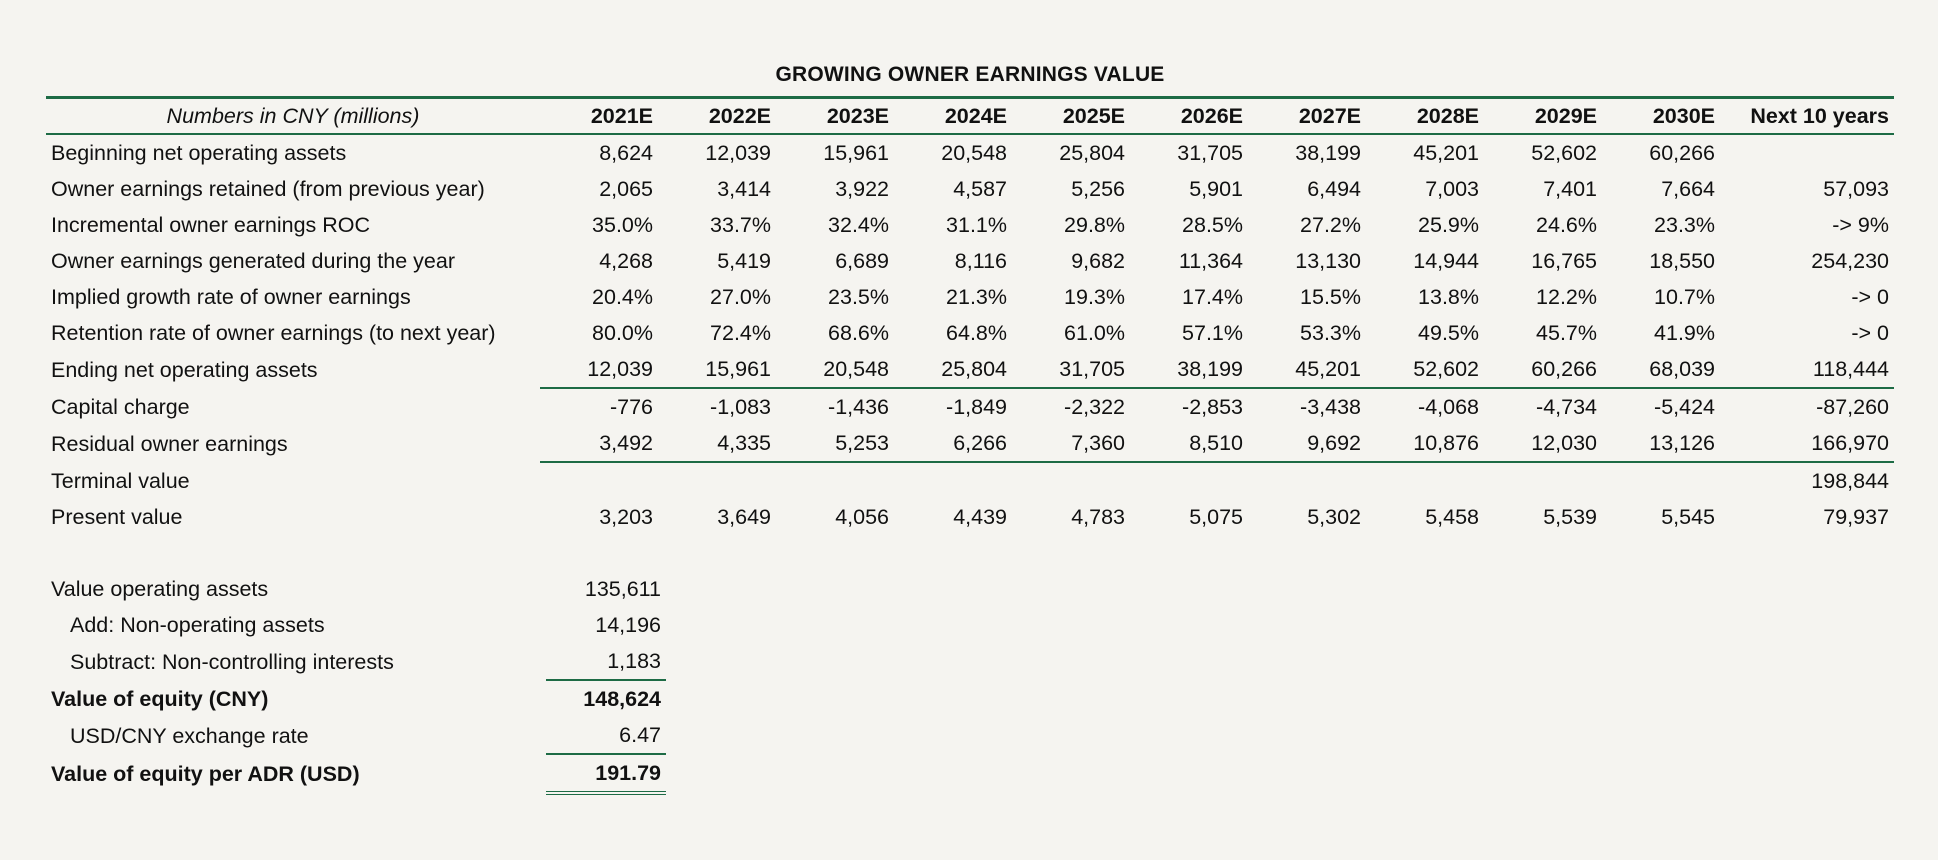 The height and width of the screenshot is (860, 1938). I want to click on table-cell: 60,266, so click(1682, 153).